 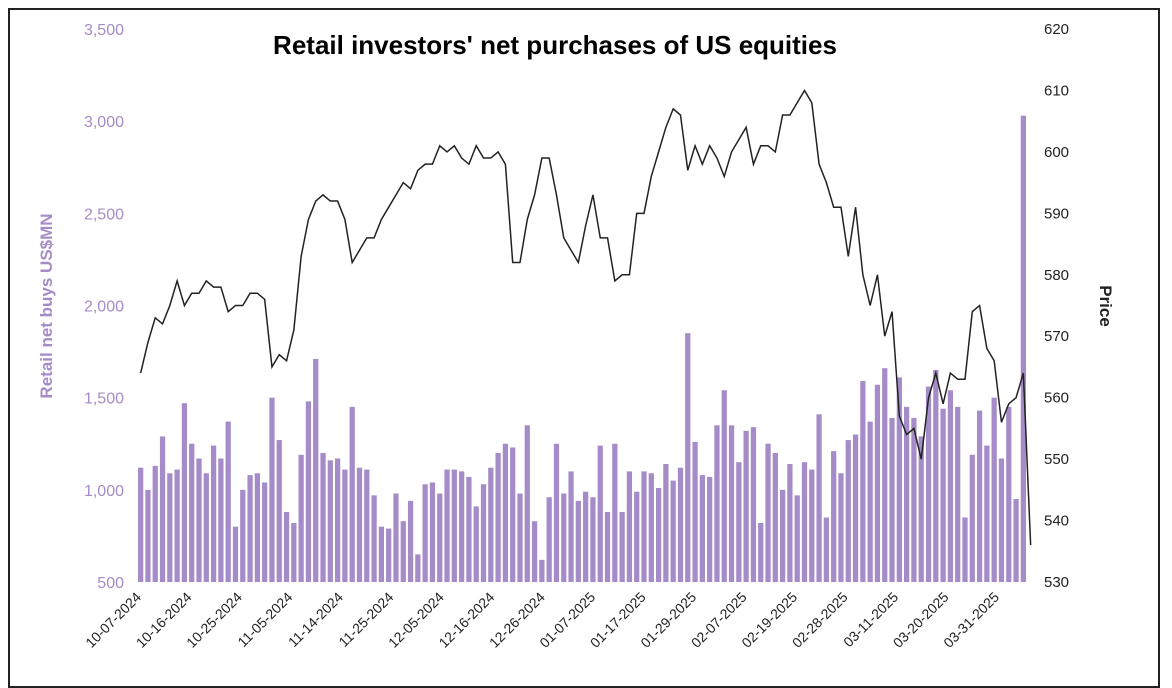 I want to click on right-axis-ticks: 530 540 550 560 570 580 590 600 610 620, so click(x=1056, y=306).